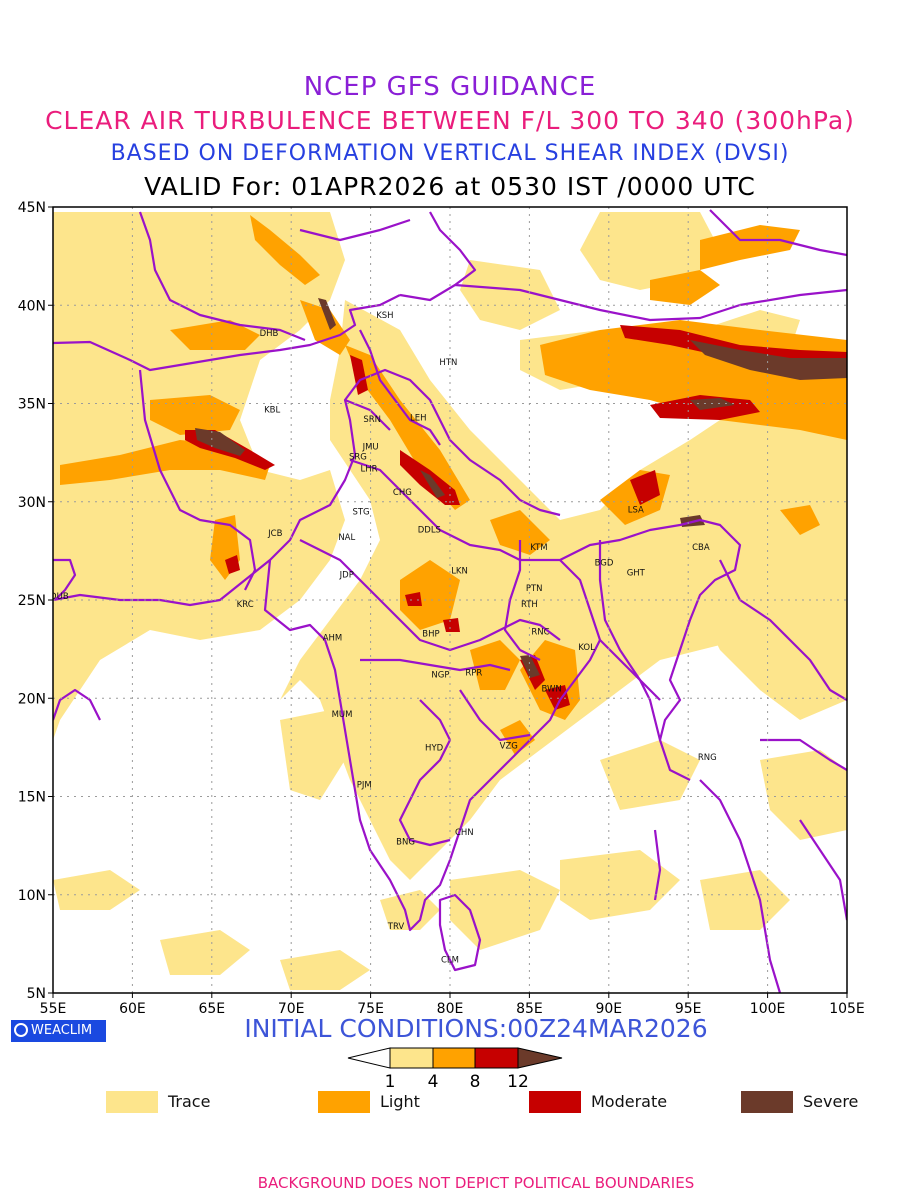 The width and height of the screenshot is (900, 1200). What do you see at coordinates (32, 306) in the screenshot?
I see `lat-tick-label: 40N` at bounding box center [32, 306].